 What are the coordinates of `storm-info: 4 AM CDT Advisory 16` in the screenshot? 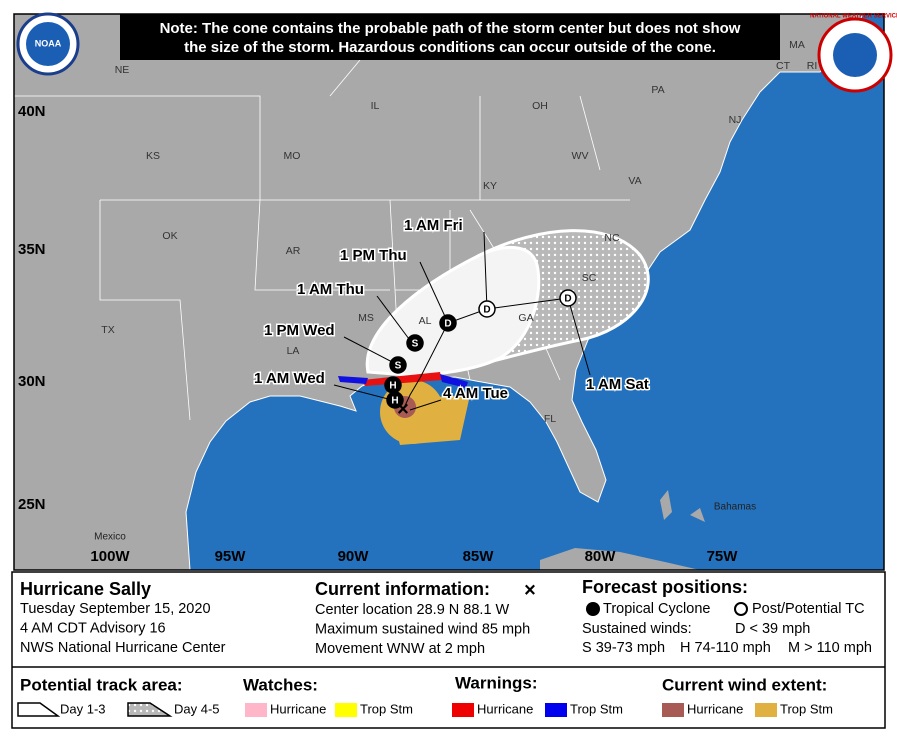 It's located at (93, 628).